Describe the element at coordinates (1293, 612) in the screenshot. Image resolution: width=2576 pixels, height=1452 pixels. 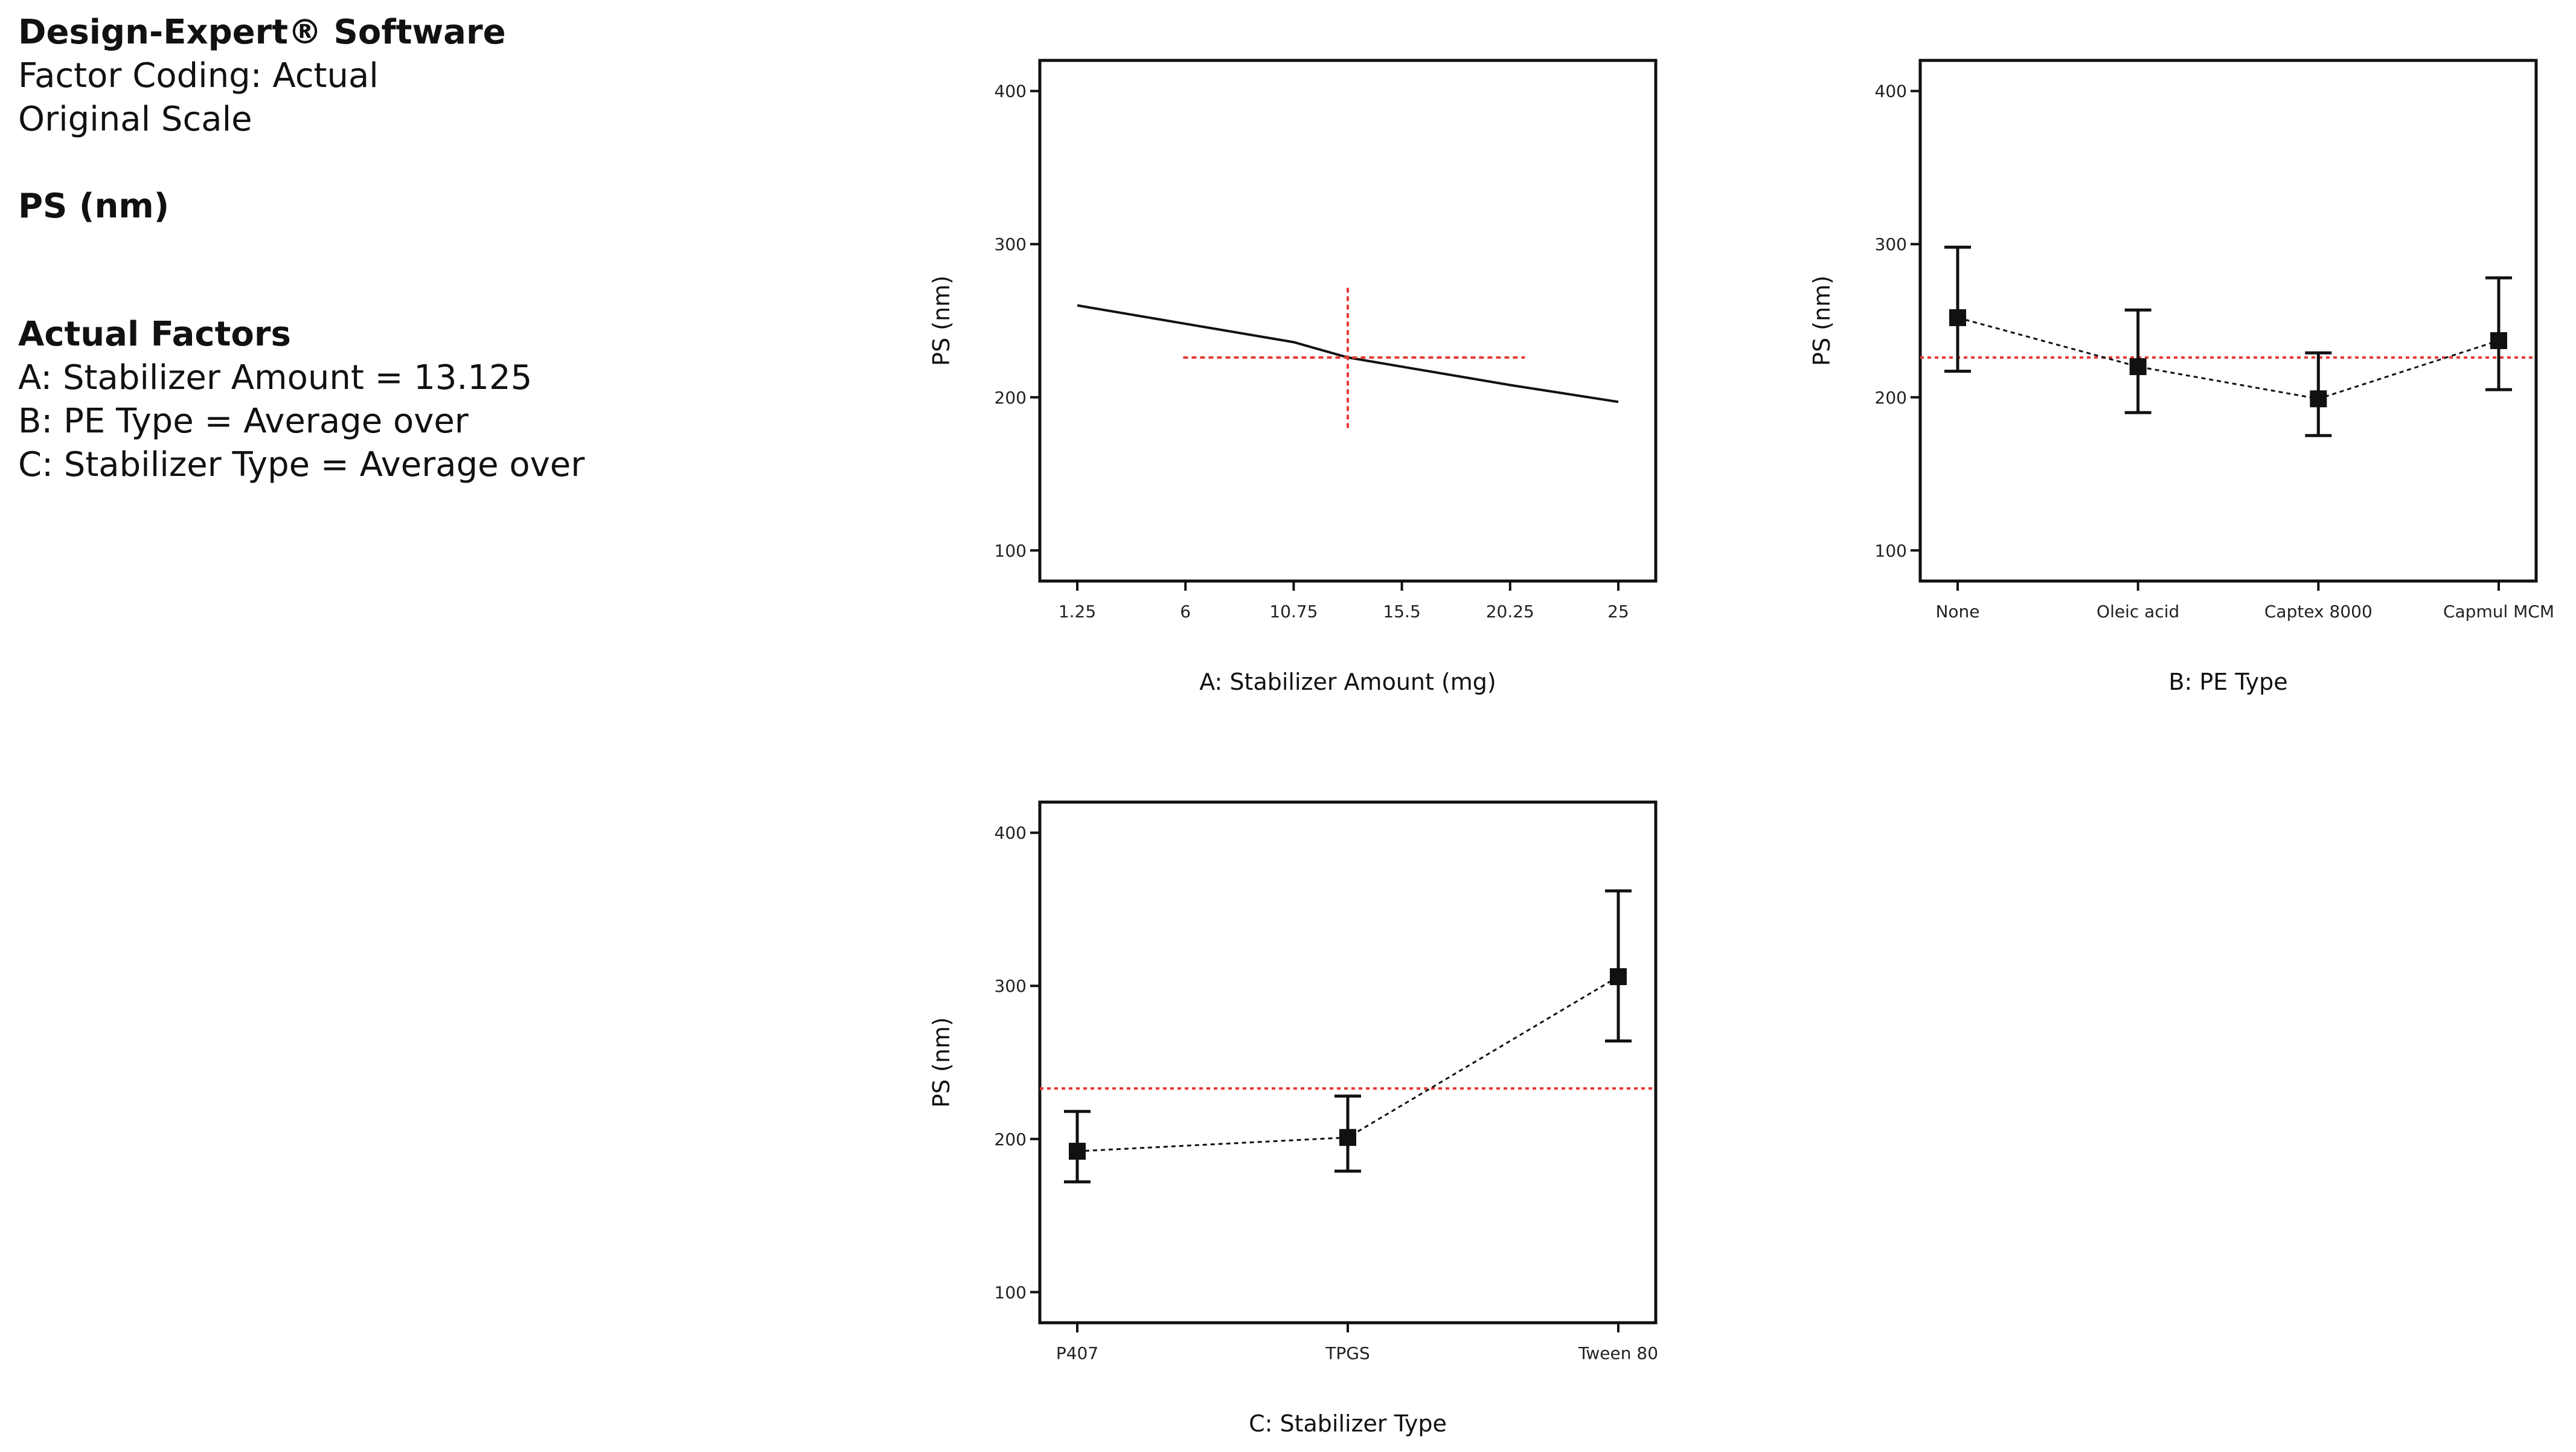
I see `chart1-xtick-label: 10.75` at that location.